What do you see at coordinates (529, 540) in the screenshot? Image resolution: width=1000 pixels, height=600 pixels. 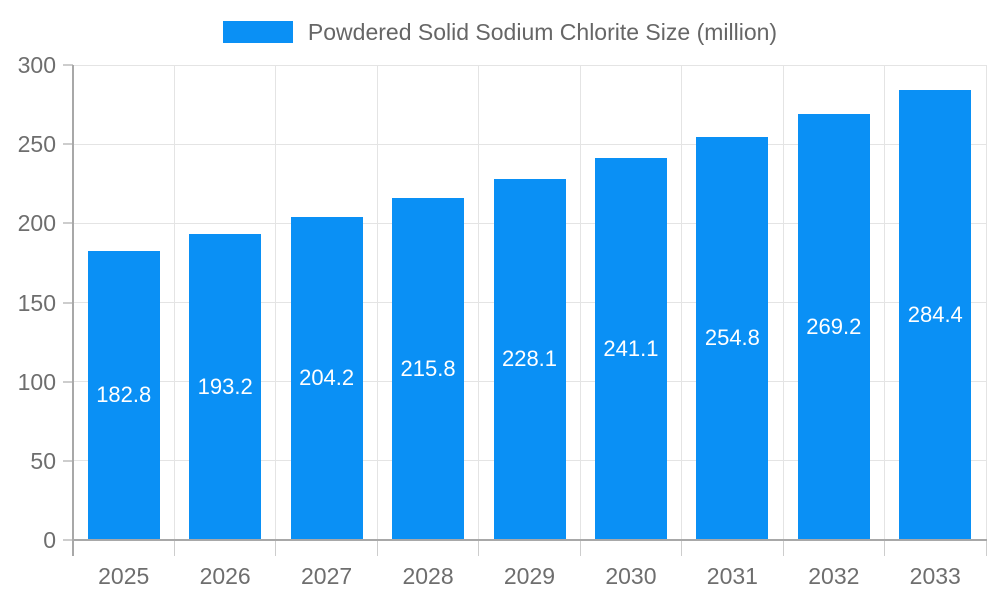 I see `x-axis-line` at bounding box center [529, 540].